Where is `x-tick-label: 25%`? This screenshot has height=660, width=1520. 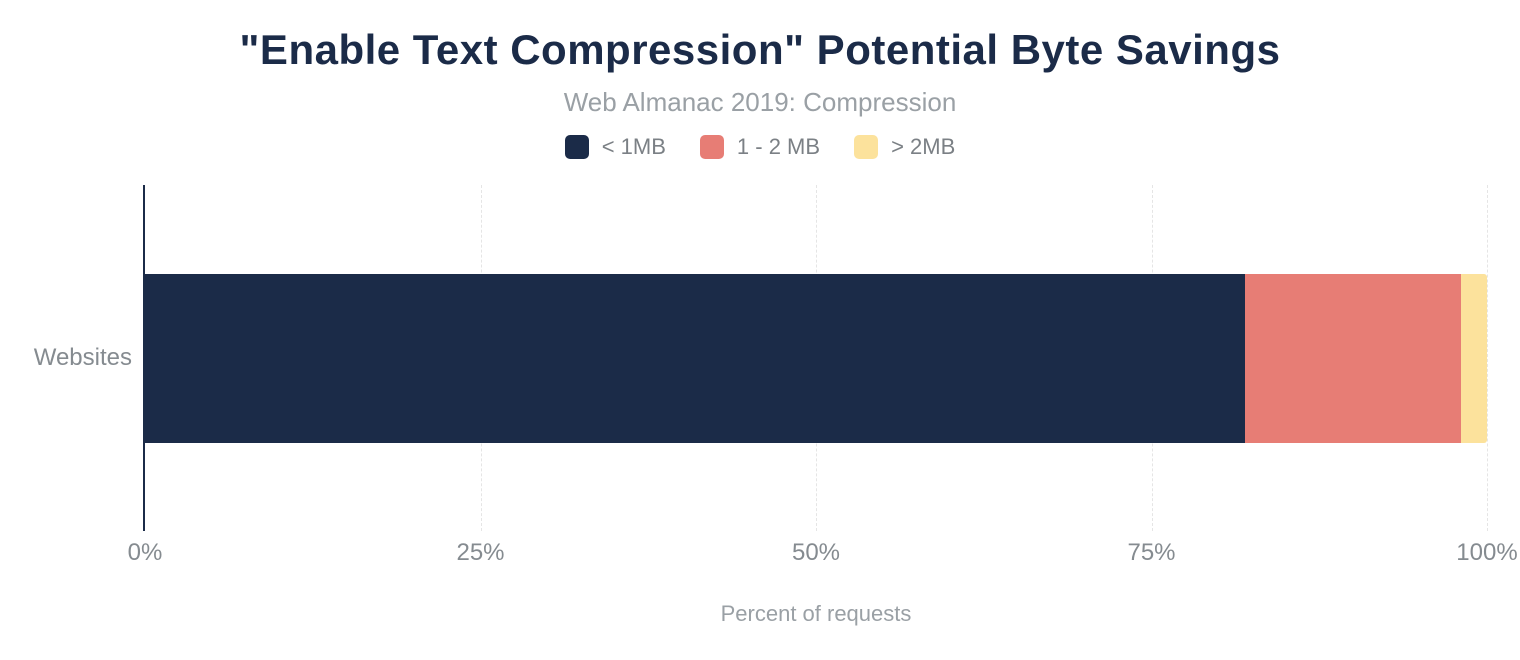
x-tick-label: 25% is located at coordinates (480, 552).